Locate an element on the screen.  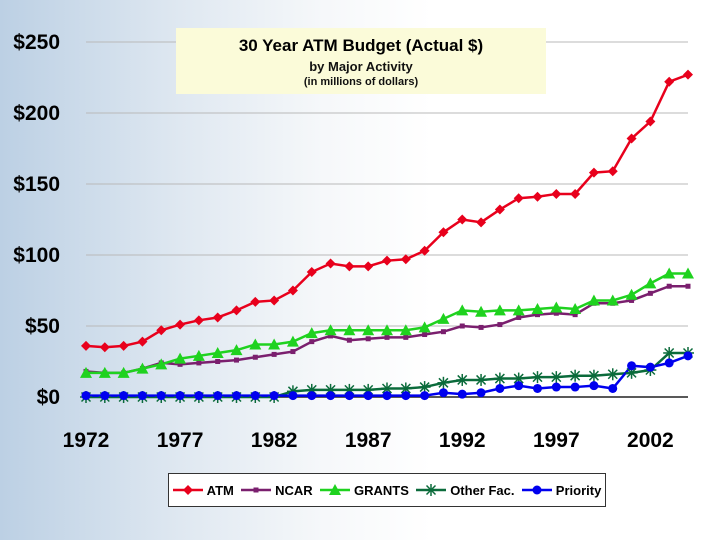
legend-item-ncar: NCAR is located at coordinates (277, 490).